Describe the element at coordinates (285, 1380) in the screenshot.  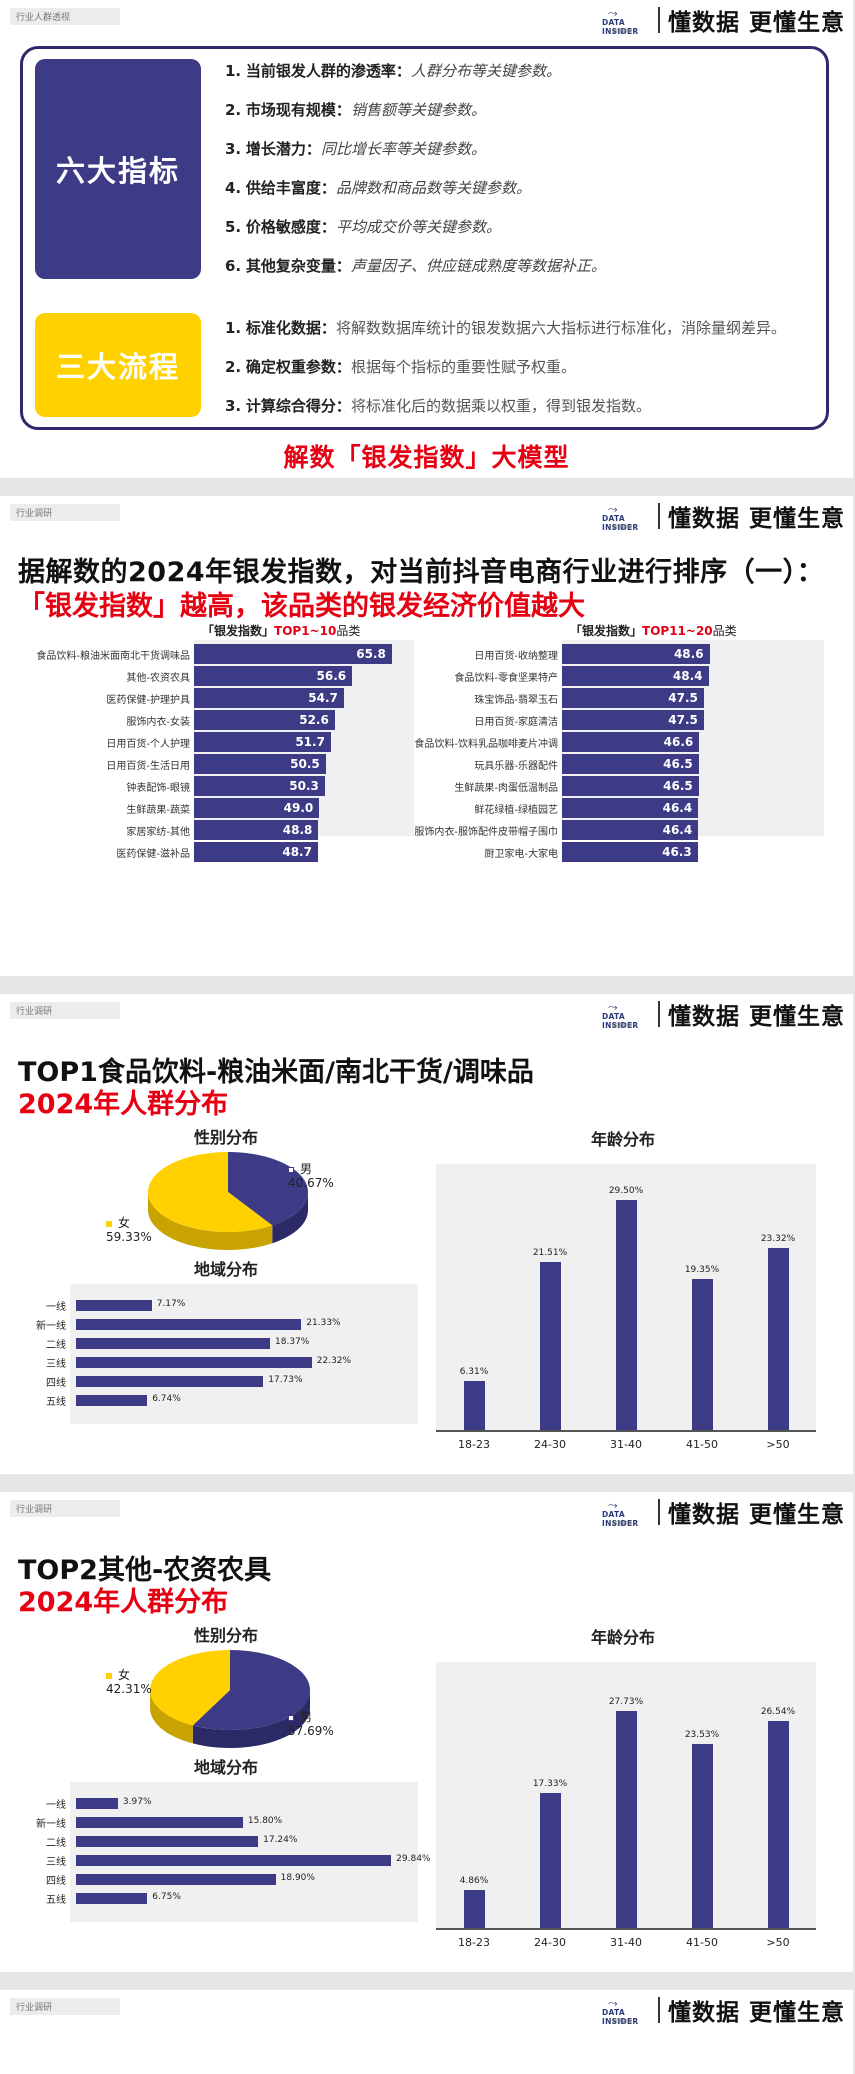
I see `region-bar-value: 17.73%` at that location.